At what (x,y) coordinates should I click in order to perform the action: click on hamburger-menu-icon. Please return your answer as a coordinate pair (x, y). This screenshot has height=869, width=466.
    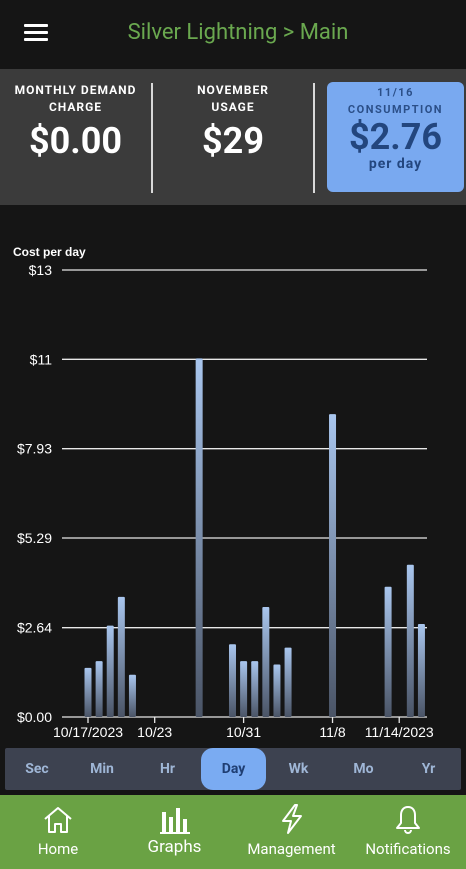
    Looking at the image, I should click on (36, 33).